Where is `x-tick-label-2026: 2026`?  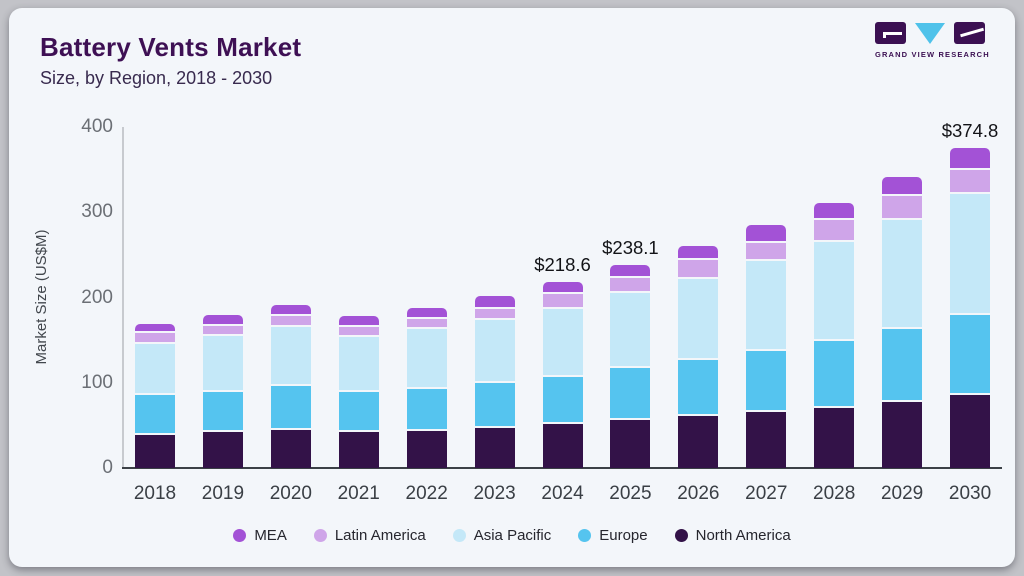 x-tick-label-2026: 2026 is located at coordinates (698, 493).